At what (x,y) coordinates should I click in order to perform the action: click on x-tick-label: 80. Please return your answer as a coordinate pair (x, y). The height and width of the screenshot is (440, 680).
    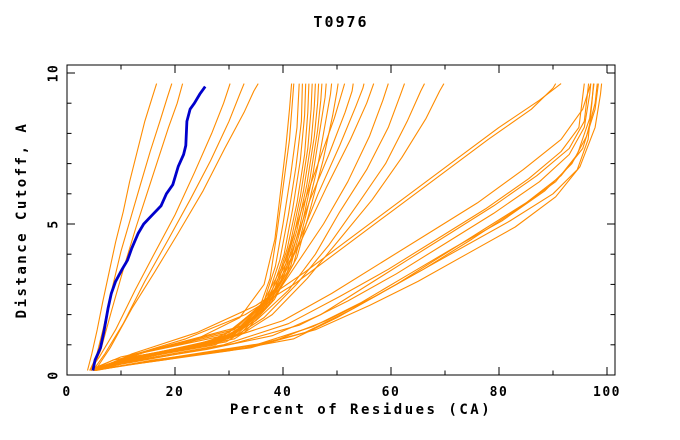
    Looking at the image, I should click on (499, 392).